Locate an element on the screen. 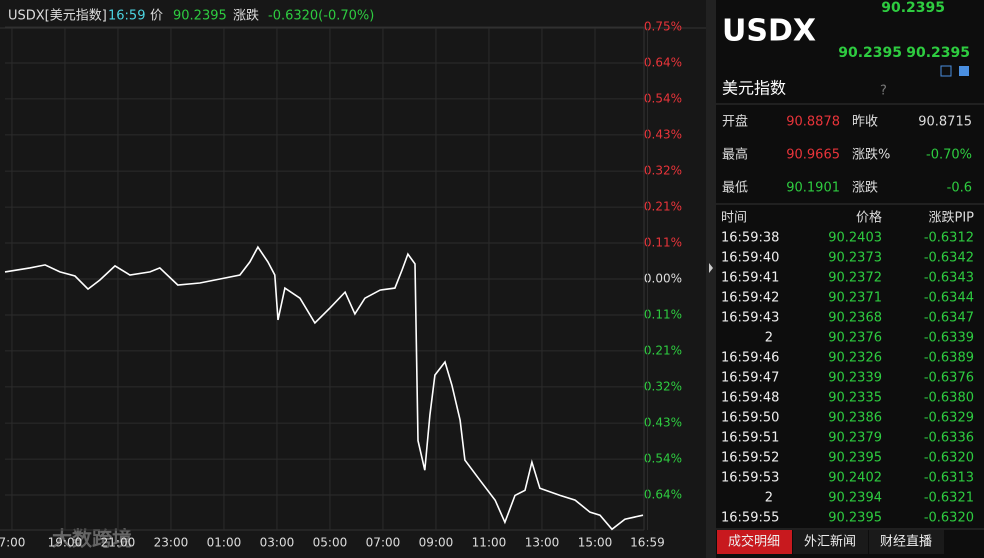 This screenshot has height=558, width=984. tab-label: 外汇新闻 is located at coordinates (830, 542).